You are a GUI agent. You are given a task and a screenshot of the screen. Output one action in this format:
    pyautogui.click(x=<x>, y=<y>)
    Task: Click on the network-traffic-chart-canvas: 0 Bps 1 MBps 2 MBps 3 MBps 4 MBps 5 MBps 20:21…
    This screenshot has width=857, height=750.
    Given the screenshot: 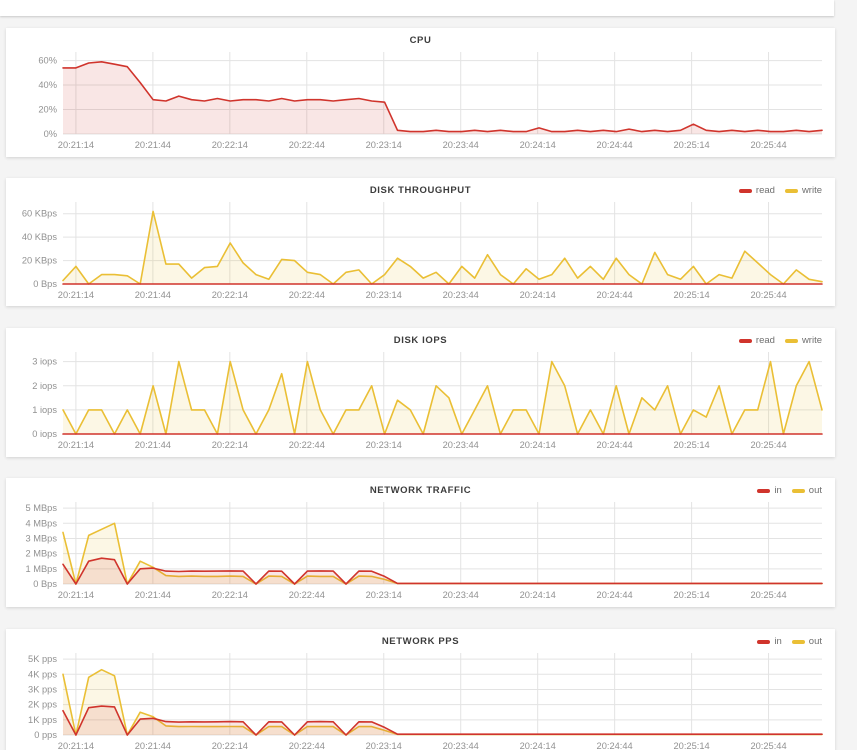 What is the action you would take?
    pyautogui.click(x=420, y=550)
    